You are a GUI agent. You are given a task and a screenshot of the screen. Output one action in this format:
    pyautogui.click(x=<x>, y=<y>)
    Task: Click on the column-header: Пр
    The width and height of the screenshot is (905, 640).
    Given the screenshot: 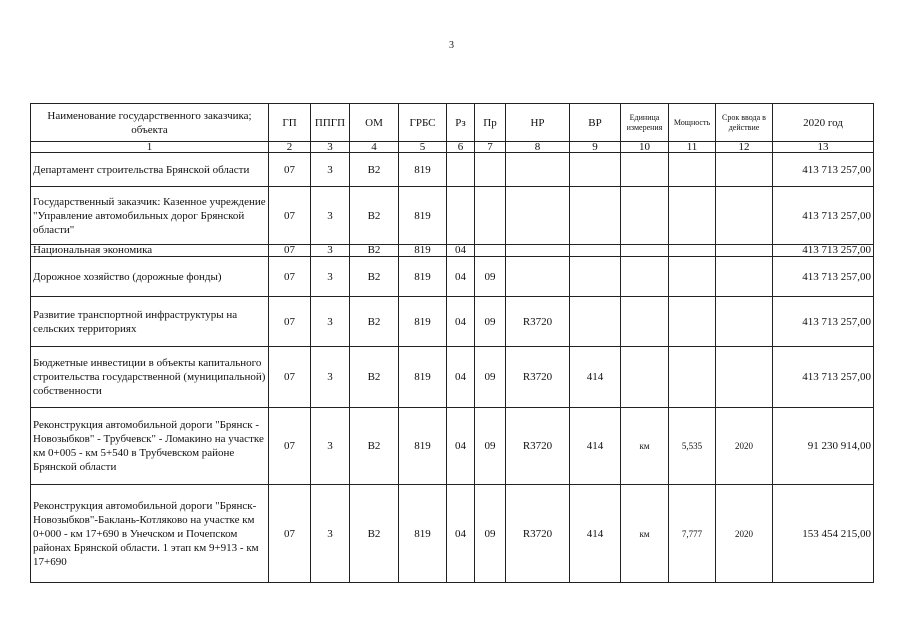 What is the action you would take?
    pyautogui.click(x=490, y=122)
    